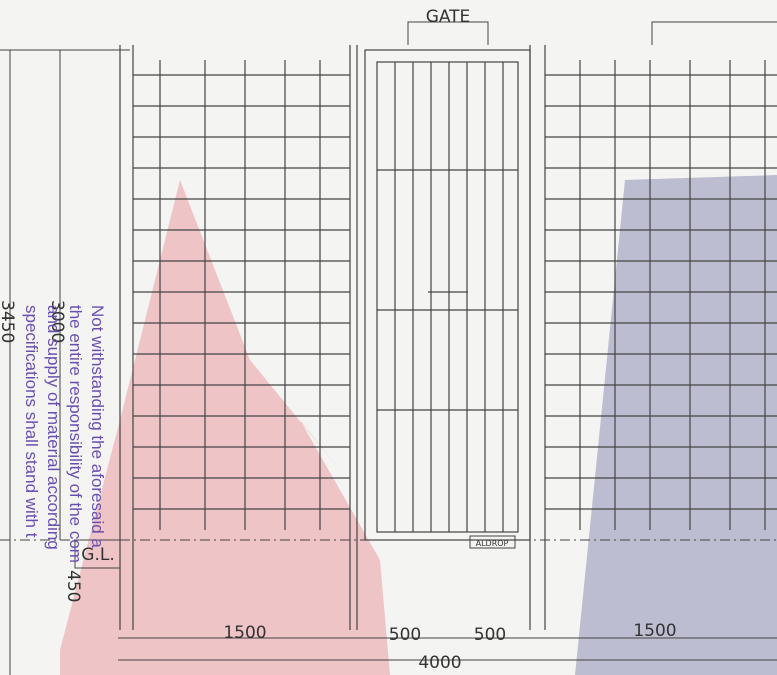 The height and width of the screenshot is (675, 777). What do you see at coordinates (439, 663) in the screenshot?
I see `dim-total: 4000` at bounding box center [439, 663].